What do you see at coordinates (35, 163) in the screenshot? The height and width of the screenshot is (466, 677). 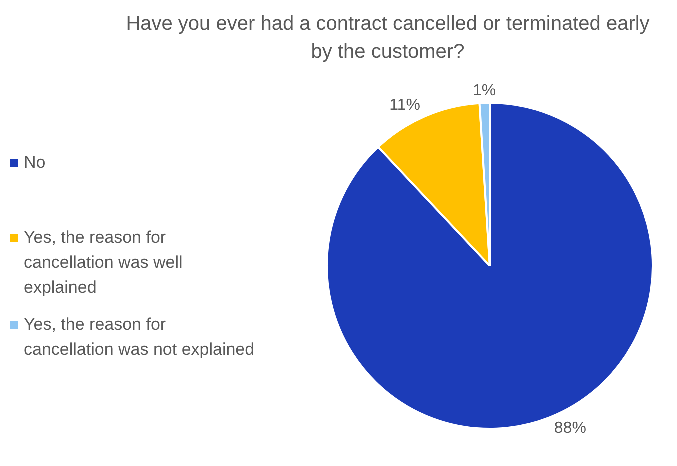 I see `legend-label: No` at bounding box center [35, 163].